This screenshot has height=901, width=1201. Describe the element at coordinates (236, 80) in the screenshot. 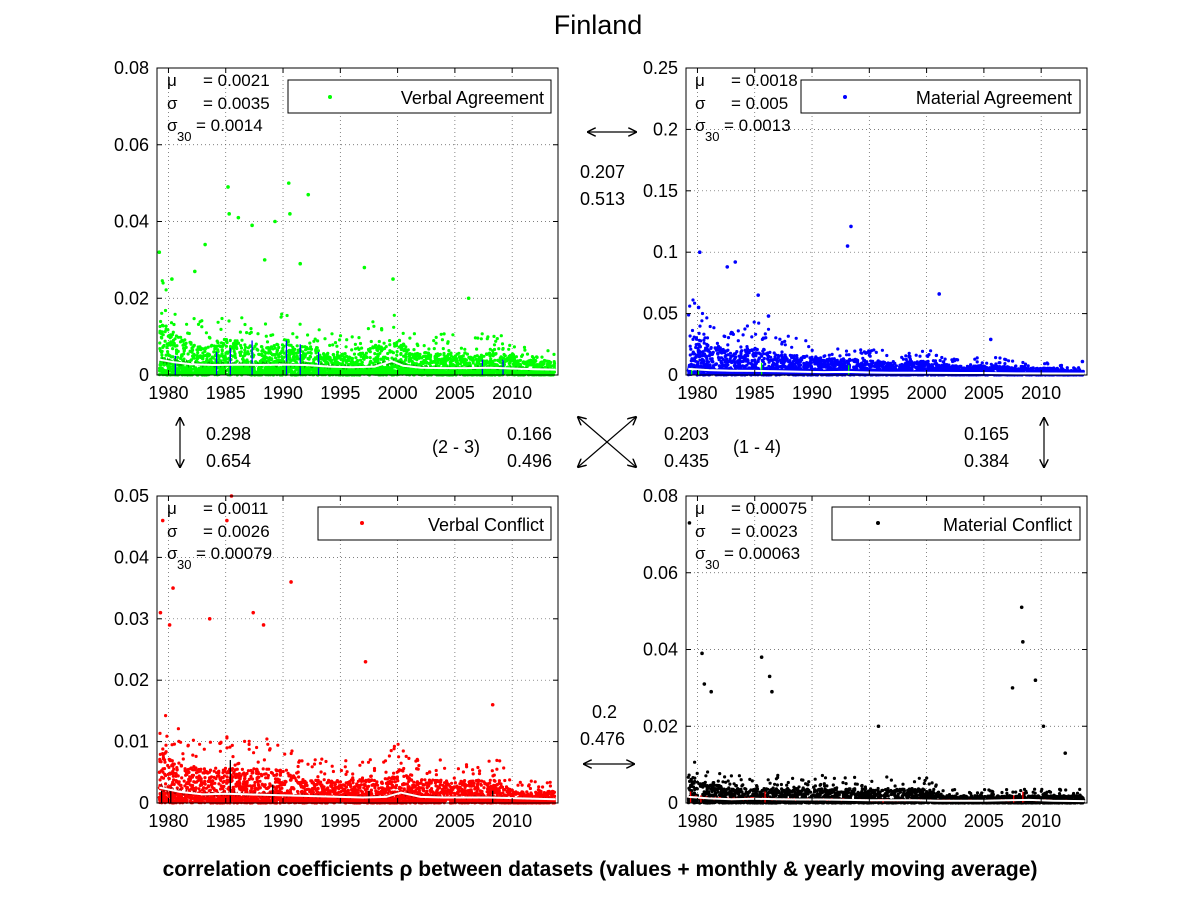

I see `mu-value: = 0.0021` at that location.